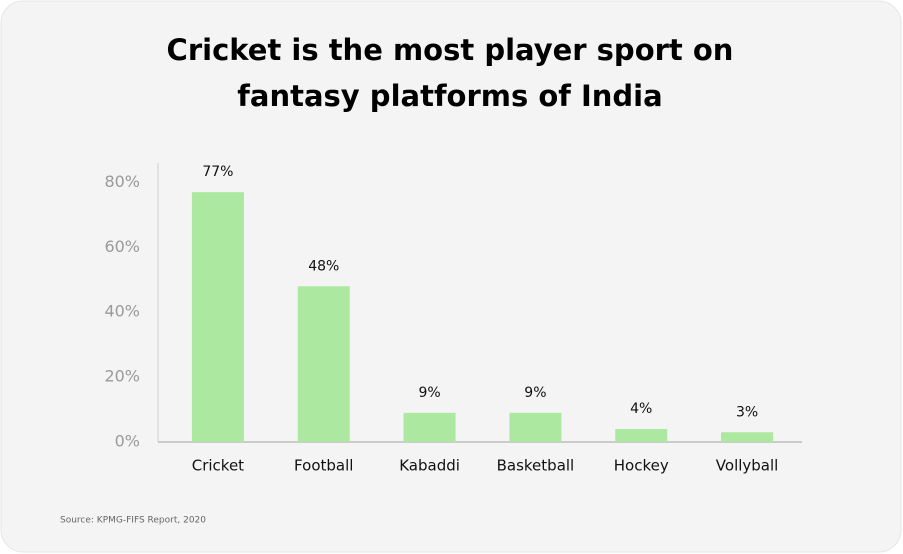  I want to click on value-label: 3%, so click(747, 412).